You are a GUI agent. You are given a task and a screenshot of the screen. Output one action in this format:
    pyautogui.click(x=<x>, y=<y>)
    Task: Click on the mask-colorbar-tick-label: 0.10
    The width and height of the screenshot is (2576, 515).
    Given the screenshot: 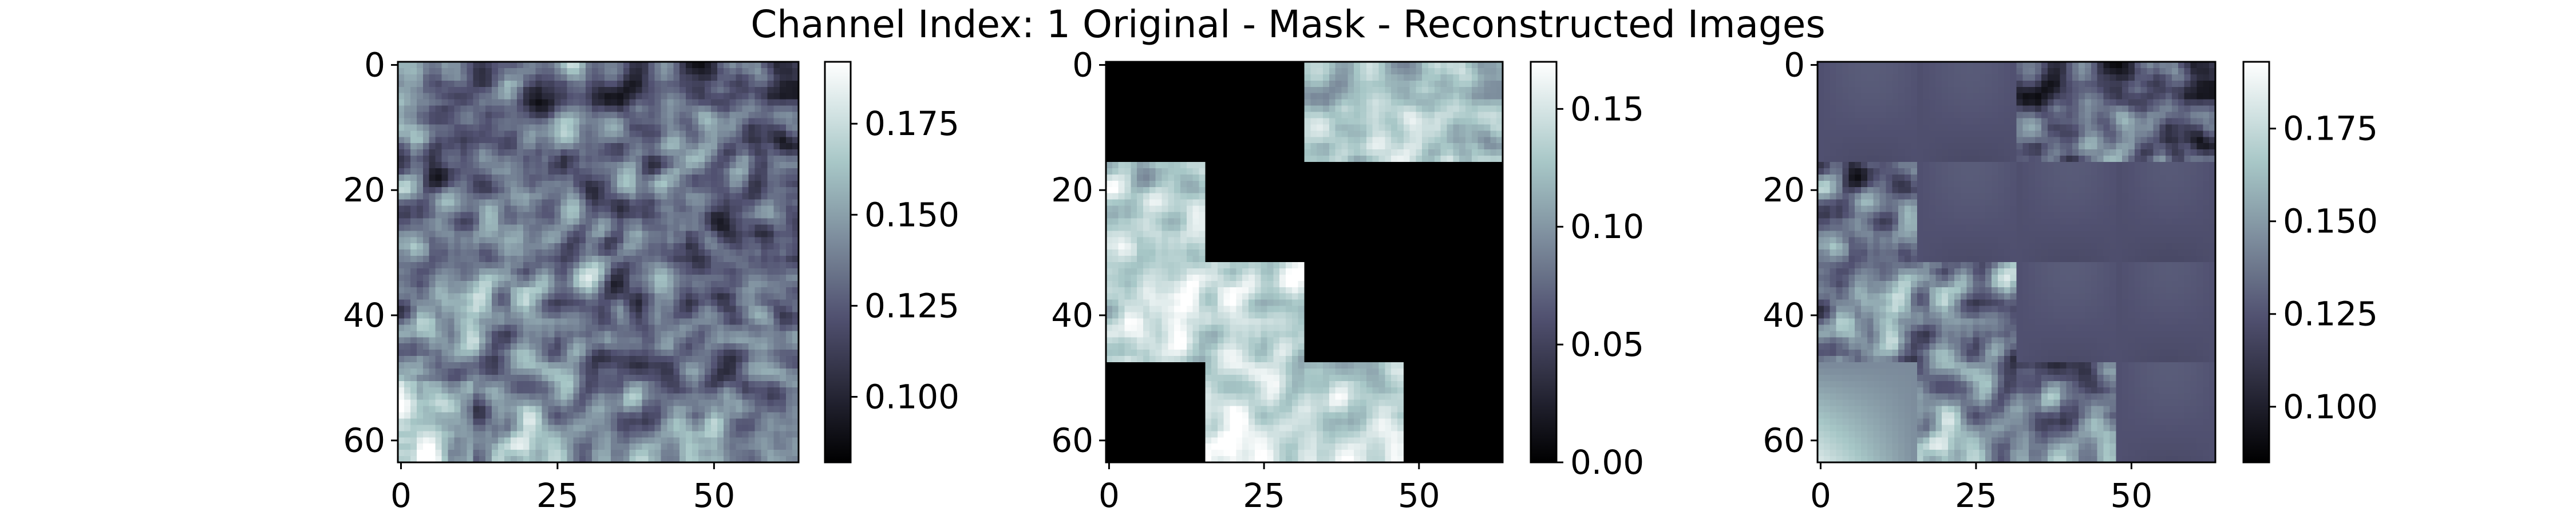 What is the action you would take?
    pyautogui.click(x=1607, y=226)
    